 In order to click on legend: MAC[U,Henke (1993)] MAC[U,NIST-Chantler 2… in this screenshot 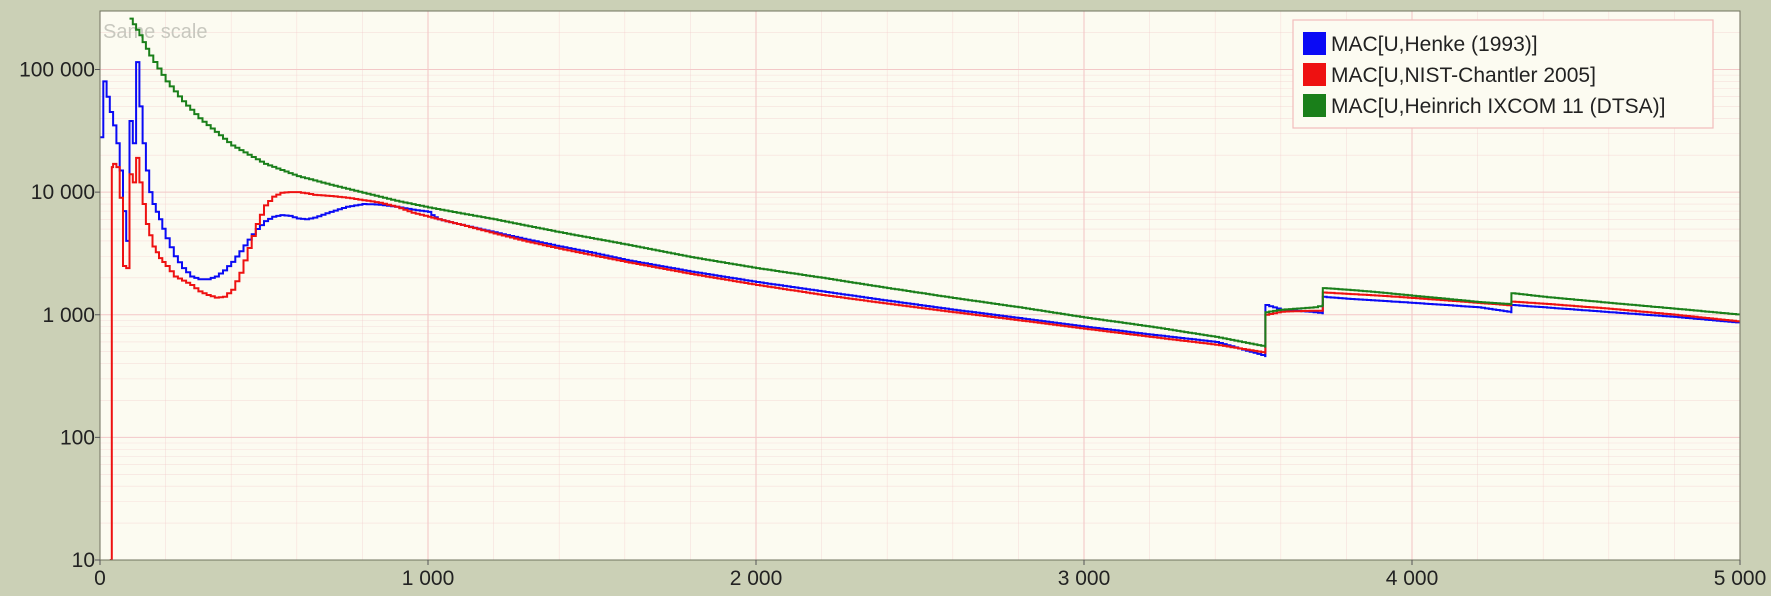, I will do `click(1503, 74)`.